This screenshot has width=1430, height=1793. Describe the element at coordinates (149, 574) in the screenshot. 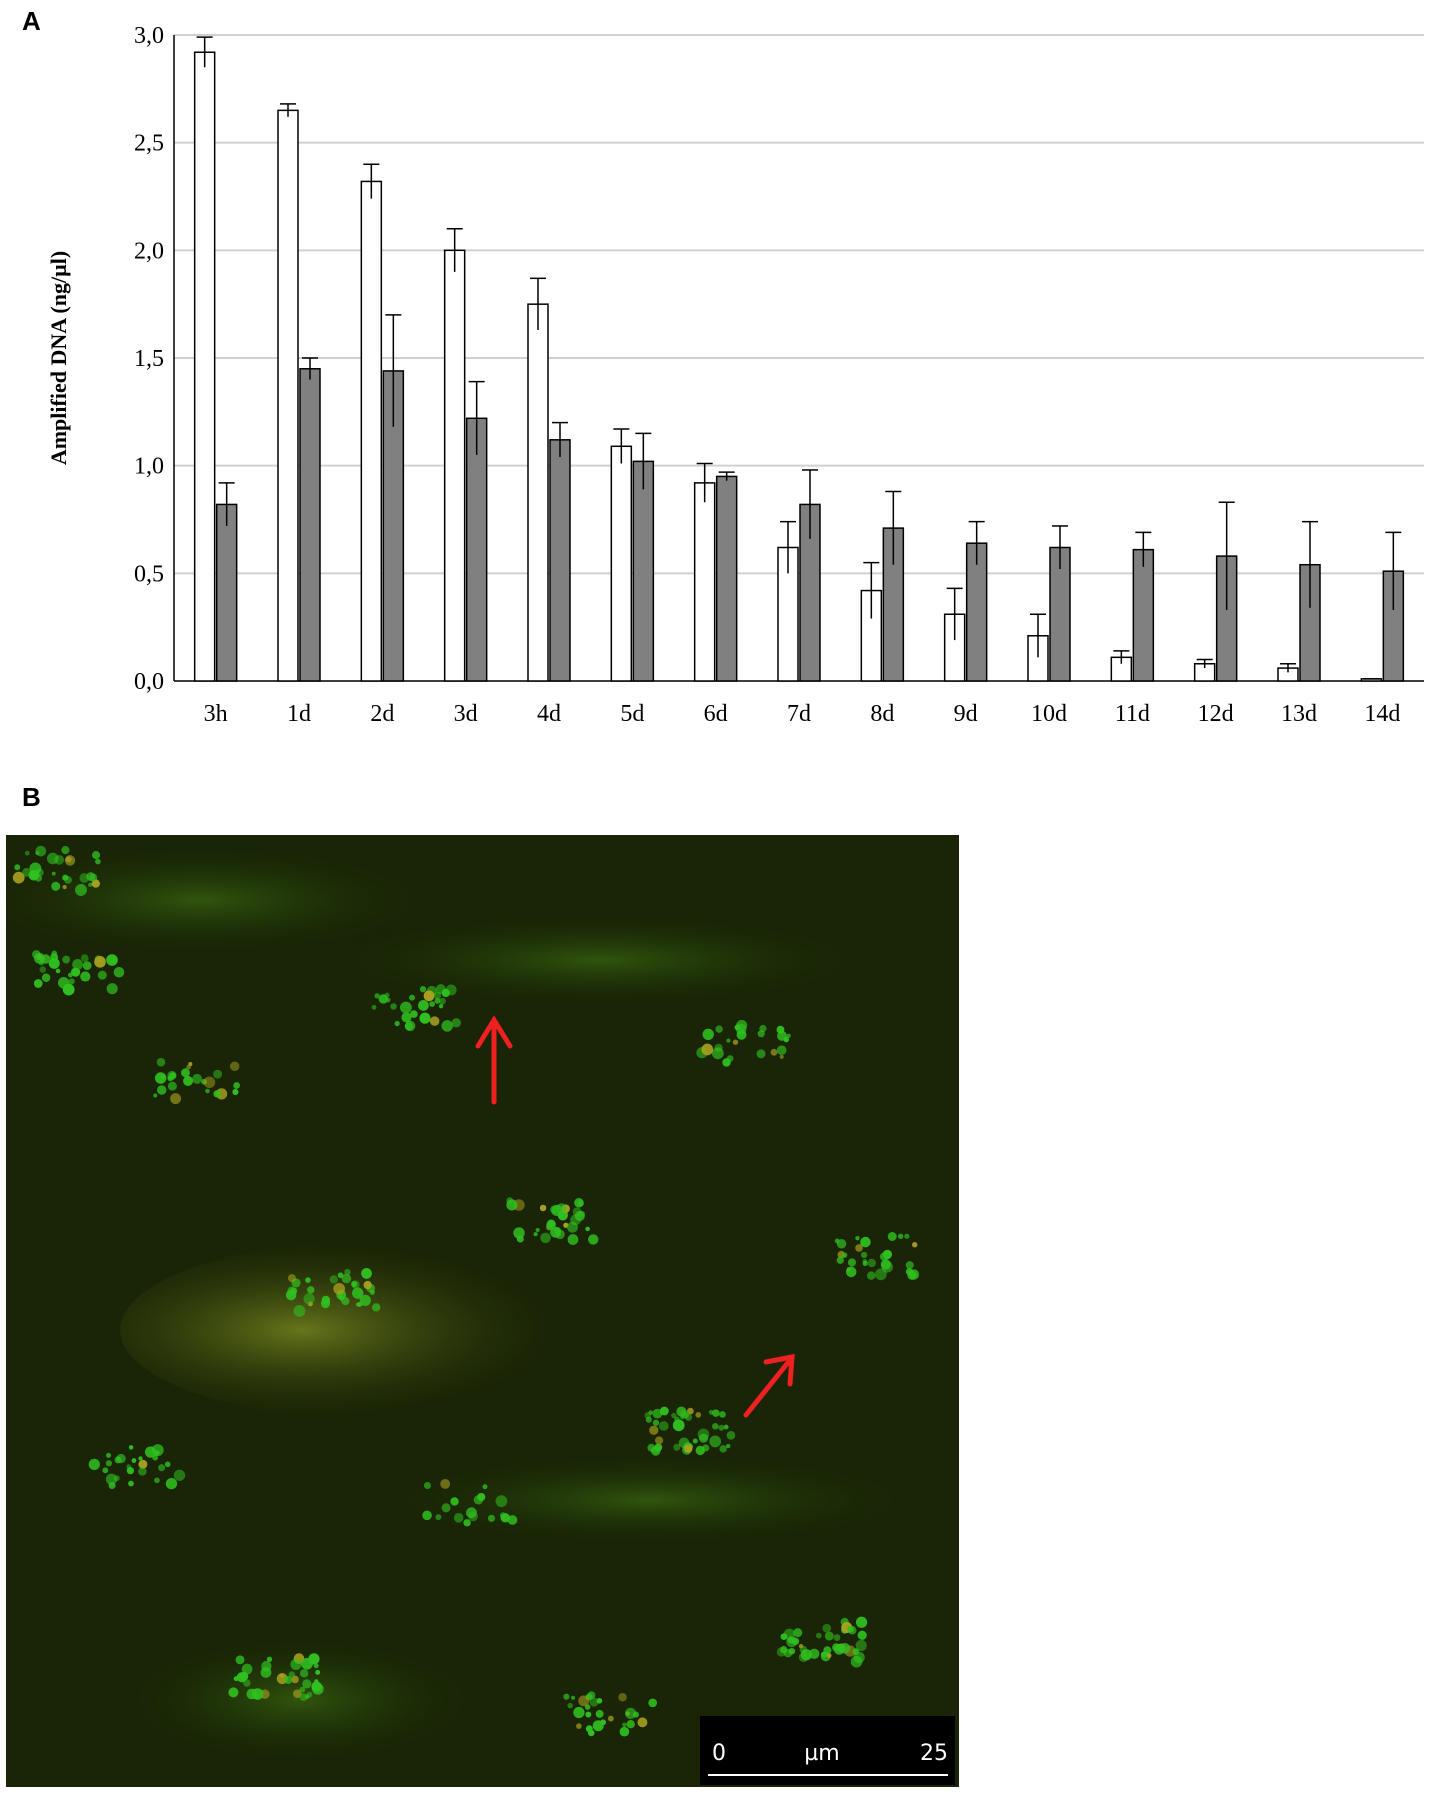

I see `y-tick-label: 0,5` at that location.